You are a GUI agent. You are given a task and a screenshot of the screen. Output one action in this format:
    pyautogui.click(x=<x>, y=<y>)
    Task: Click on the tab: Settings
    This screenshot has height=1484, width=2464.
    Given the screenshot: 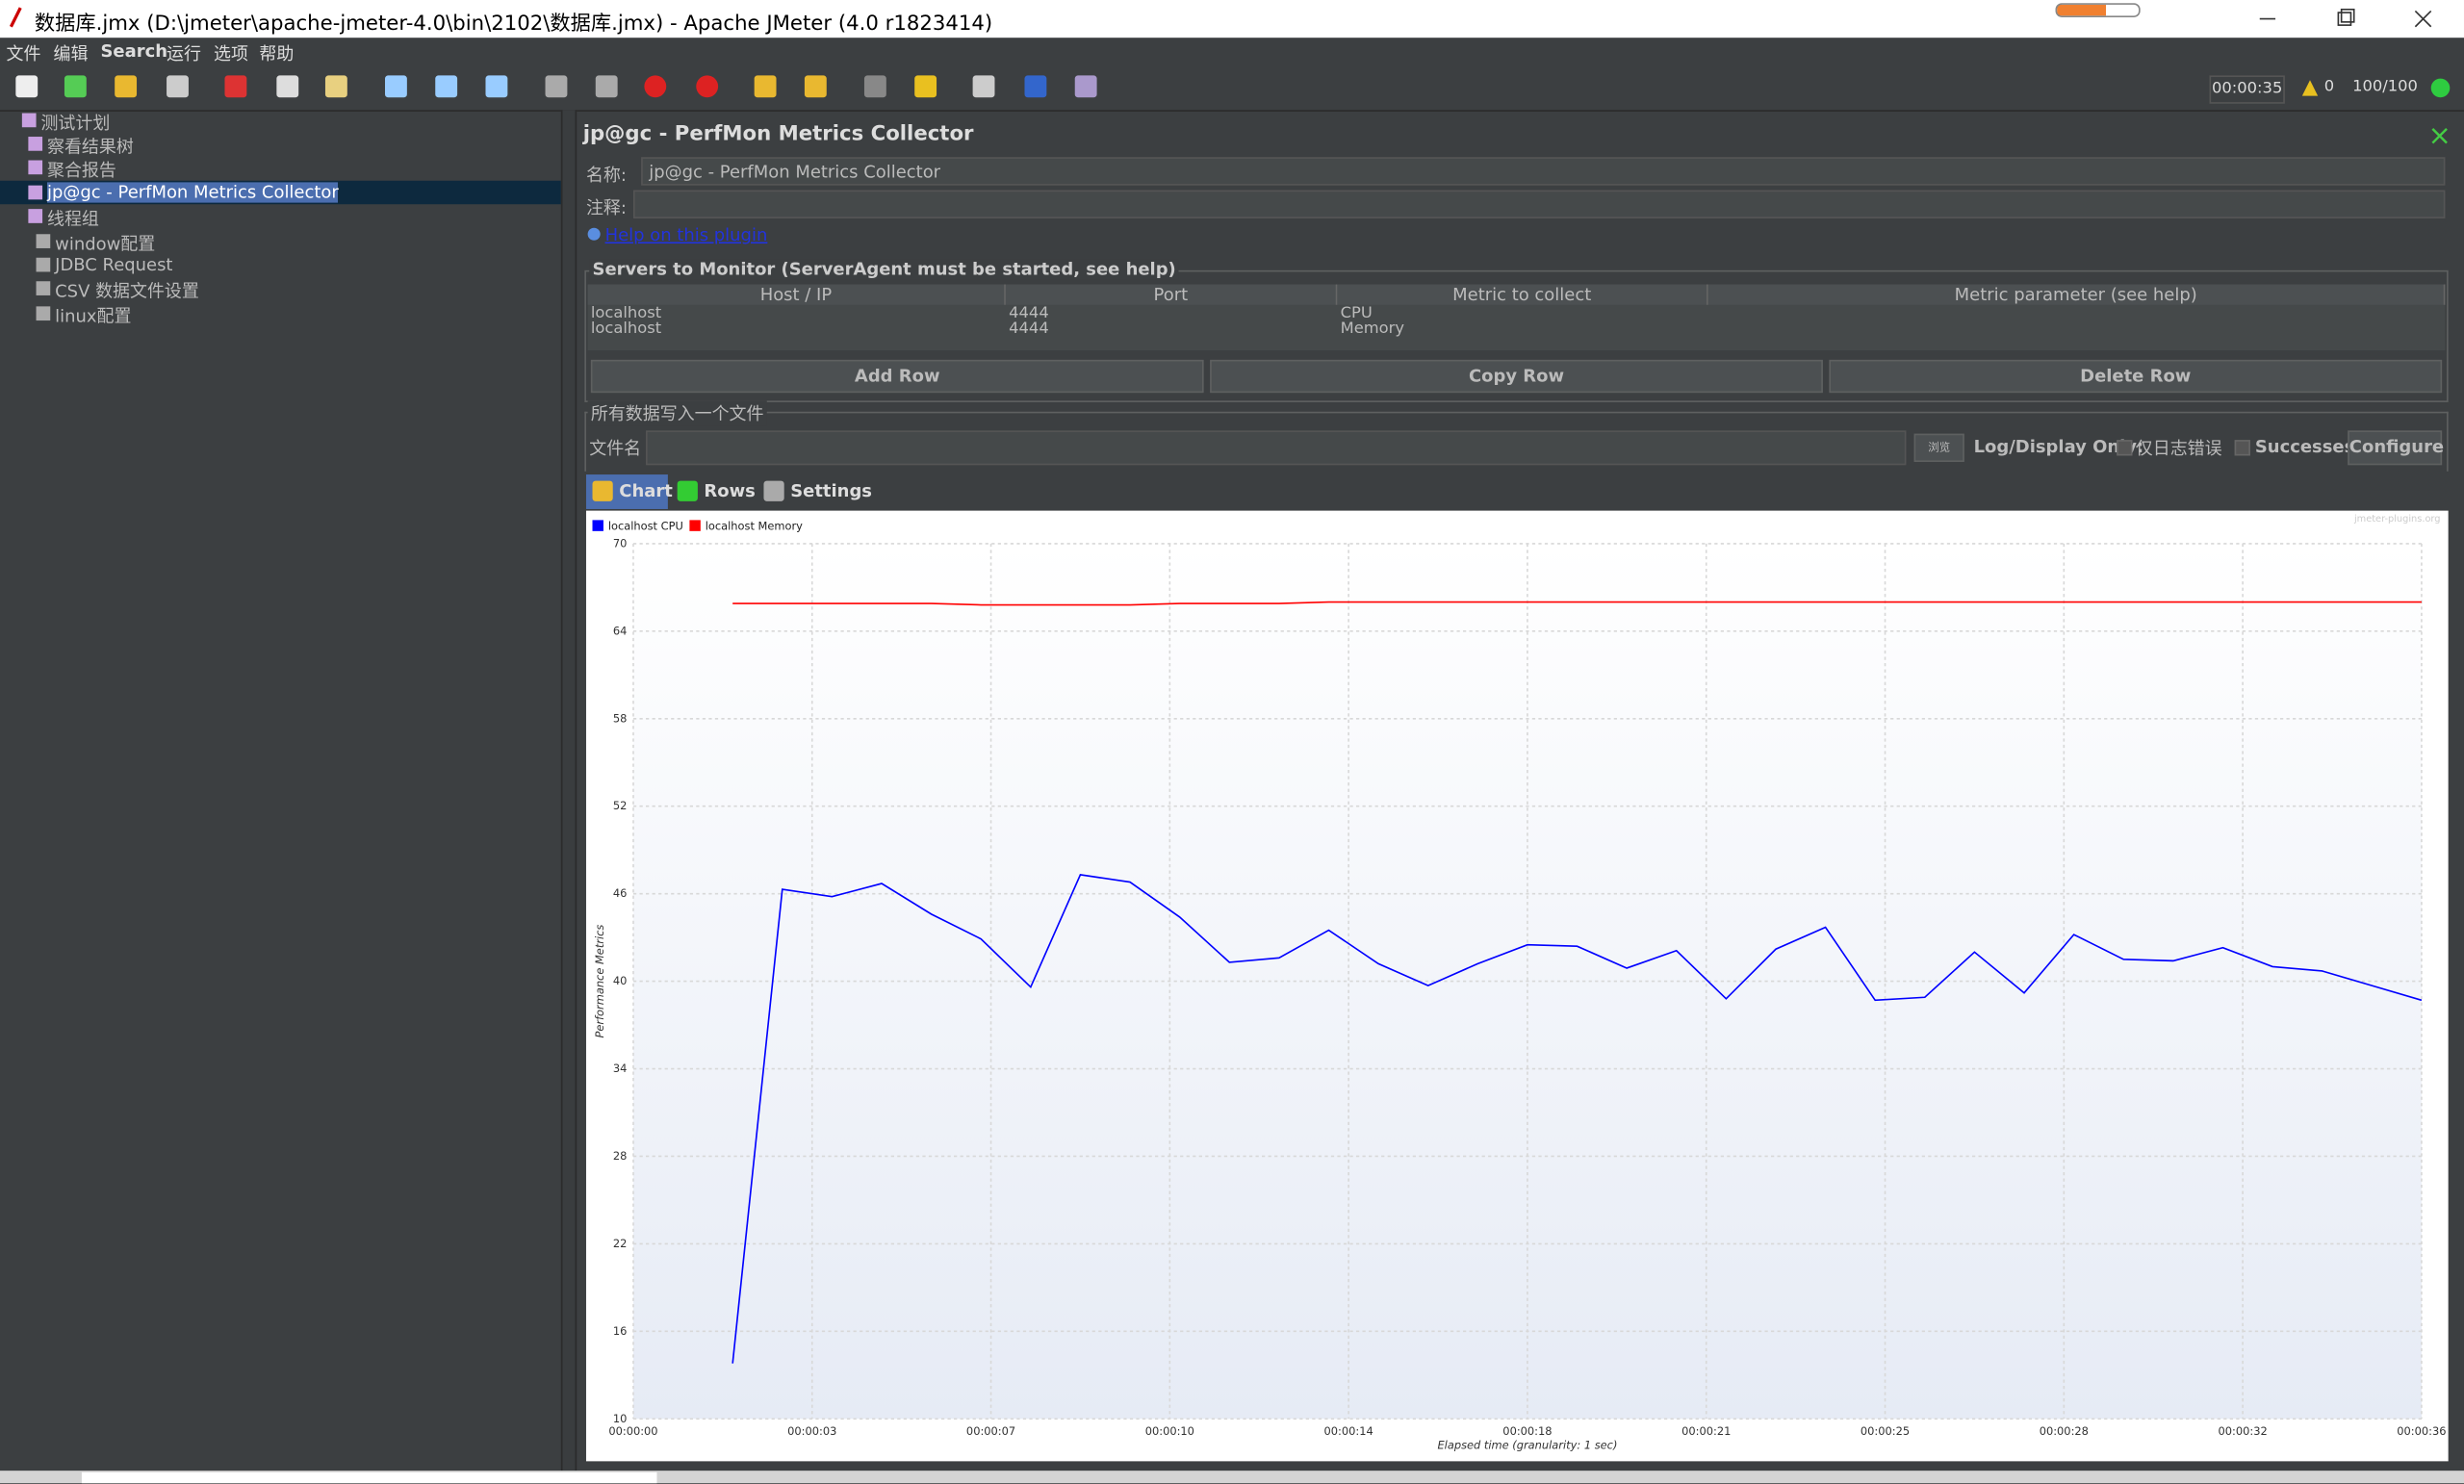 What is the action you would take?
    pyautogui.click(x=831, y=491)
    